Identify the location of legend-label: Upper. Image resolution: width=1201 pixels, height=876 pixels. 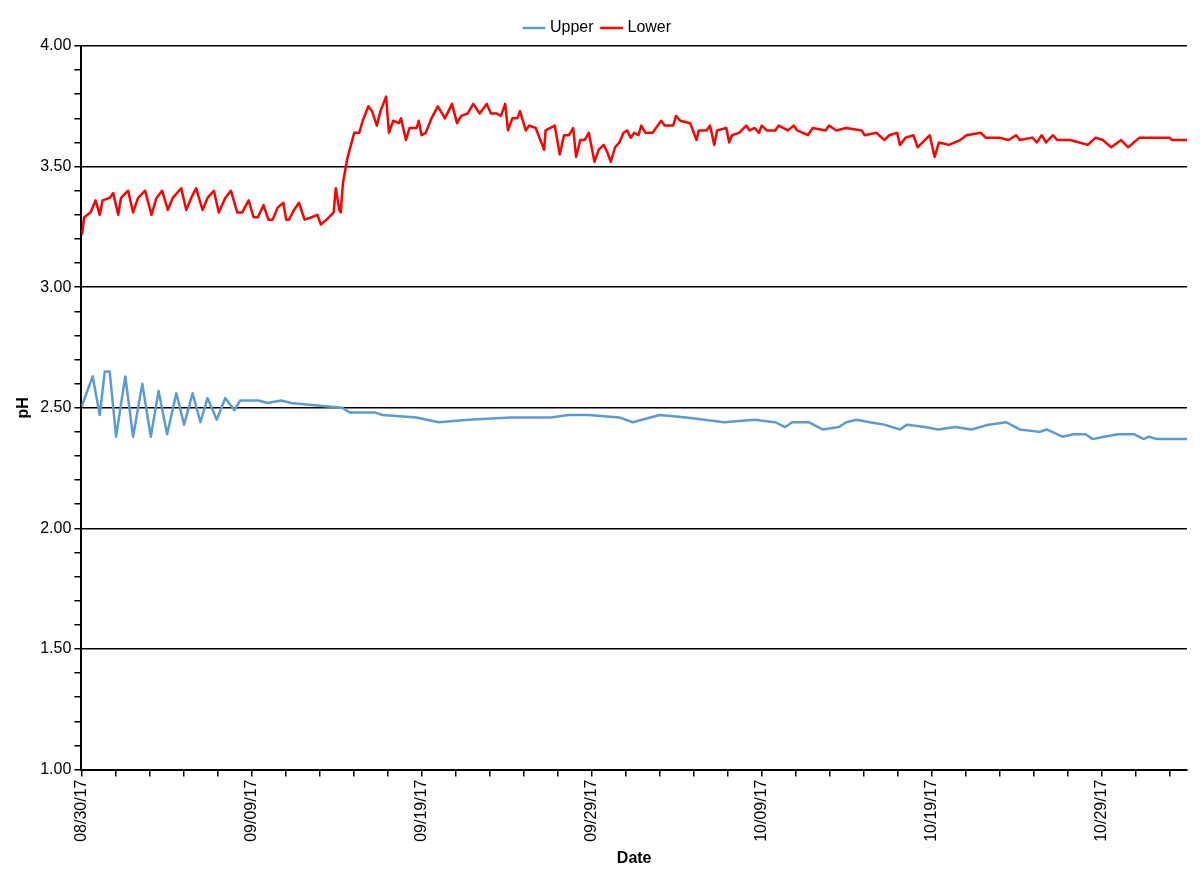
(572, 27).